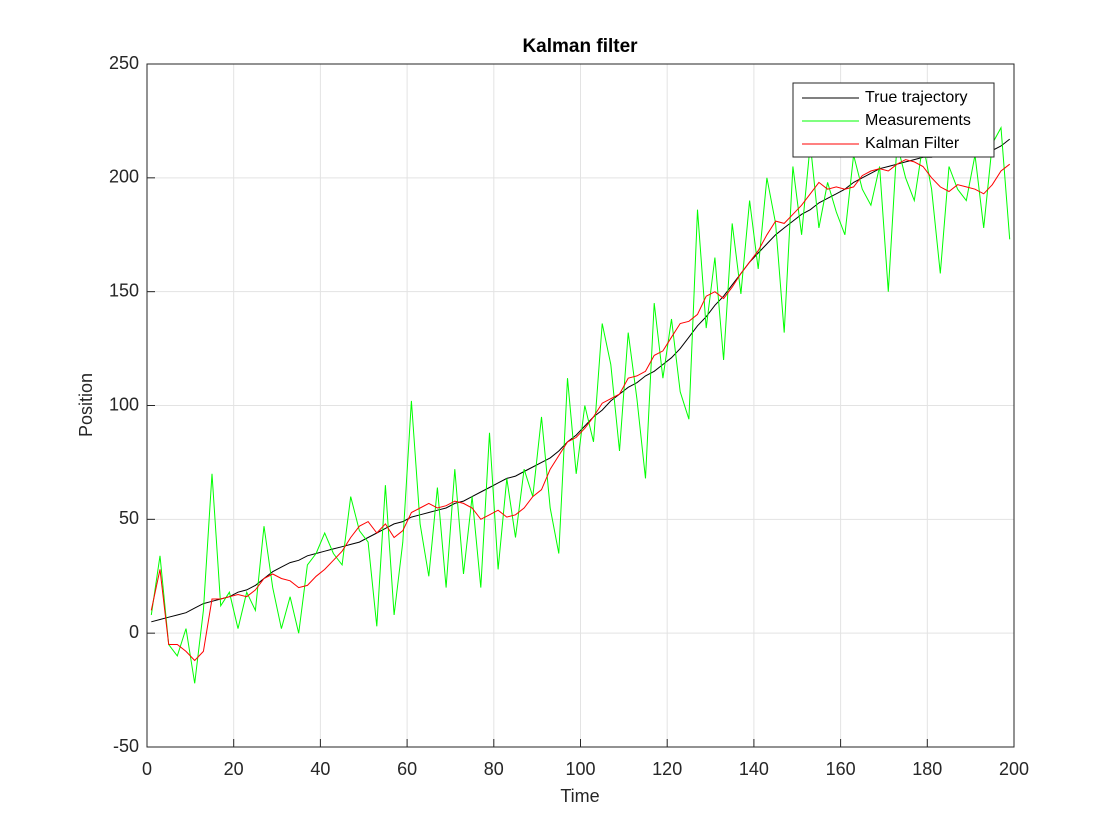  I want to click on legend-label: Measurements, so click(918, 120).